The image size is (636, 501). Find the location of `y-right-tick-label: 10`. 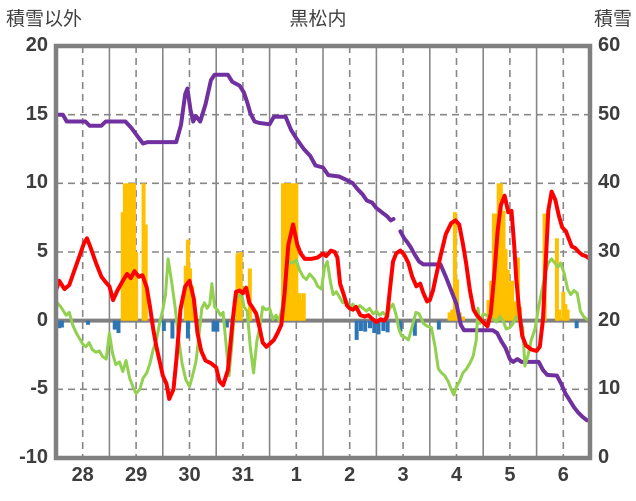

y-right-tick-label: 10 is located at coordinates (609, 388).